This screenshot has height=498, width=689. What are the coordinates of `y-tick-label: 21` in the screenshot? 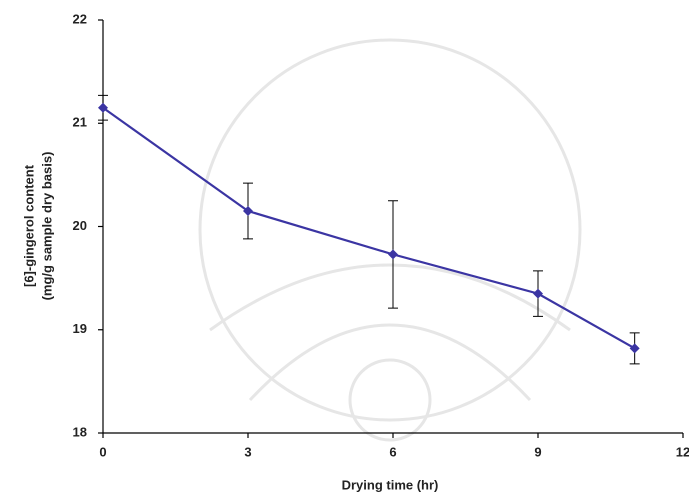 It's located at (80, 122).